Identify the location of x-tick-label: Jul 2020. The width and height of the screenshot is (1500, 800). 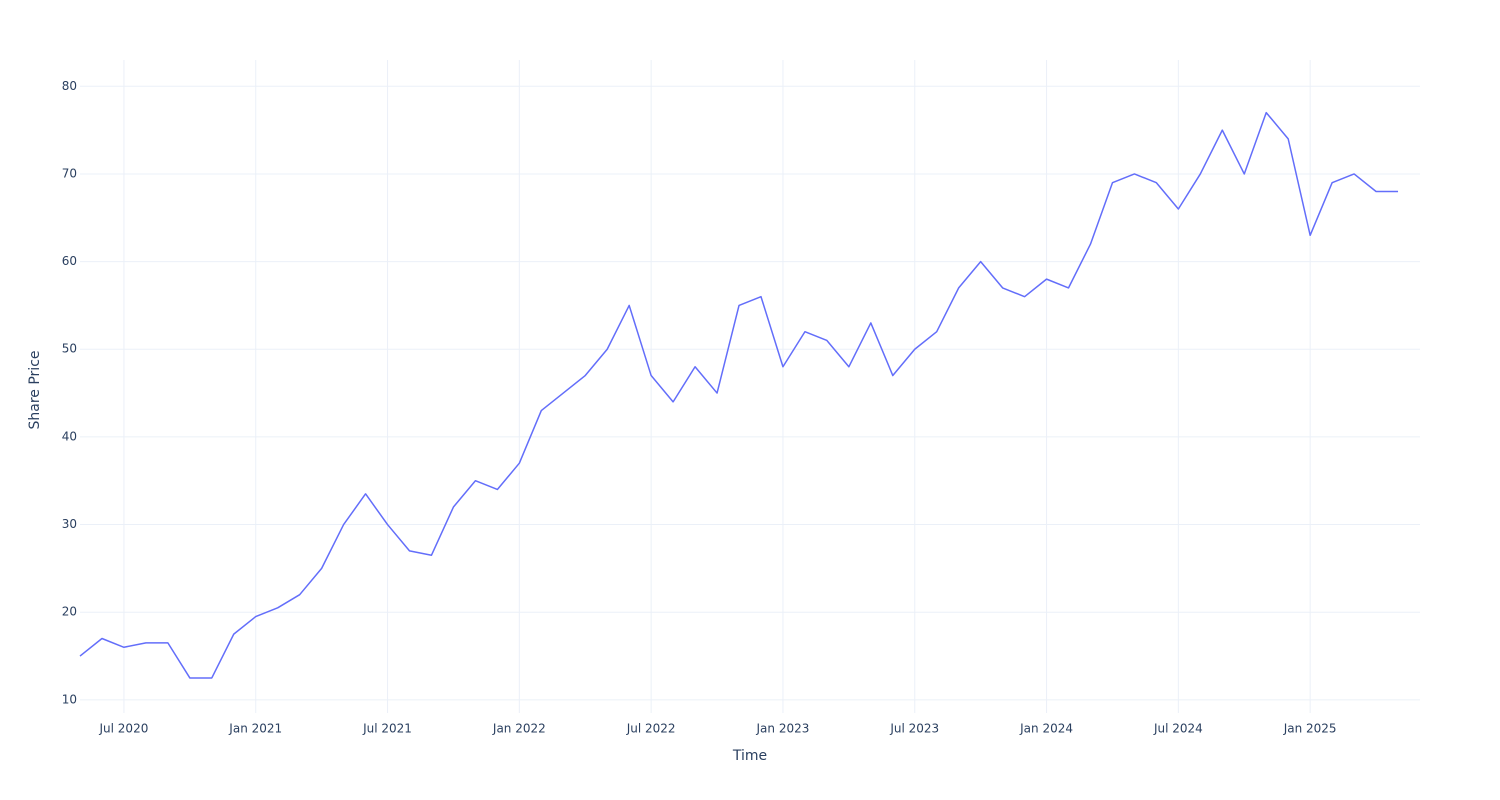
(124, 729).